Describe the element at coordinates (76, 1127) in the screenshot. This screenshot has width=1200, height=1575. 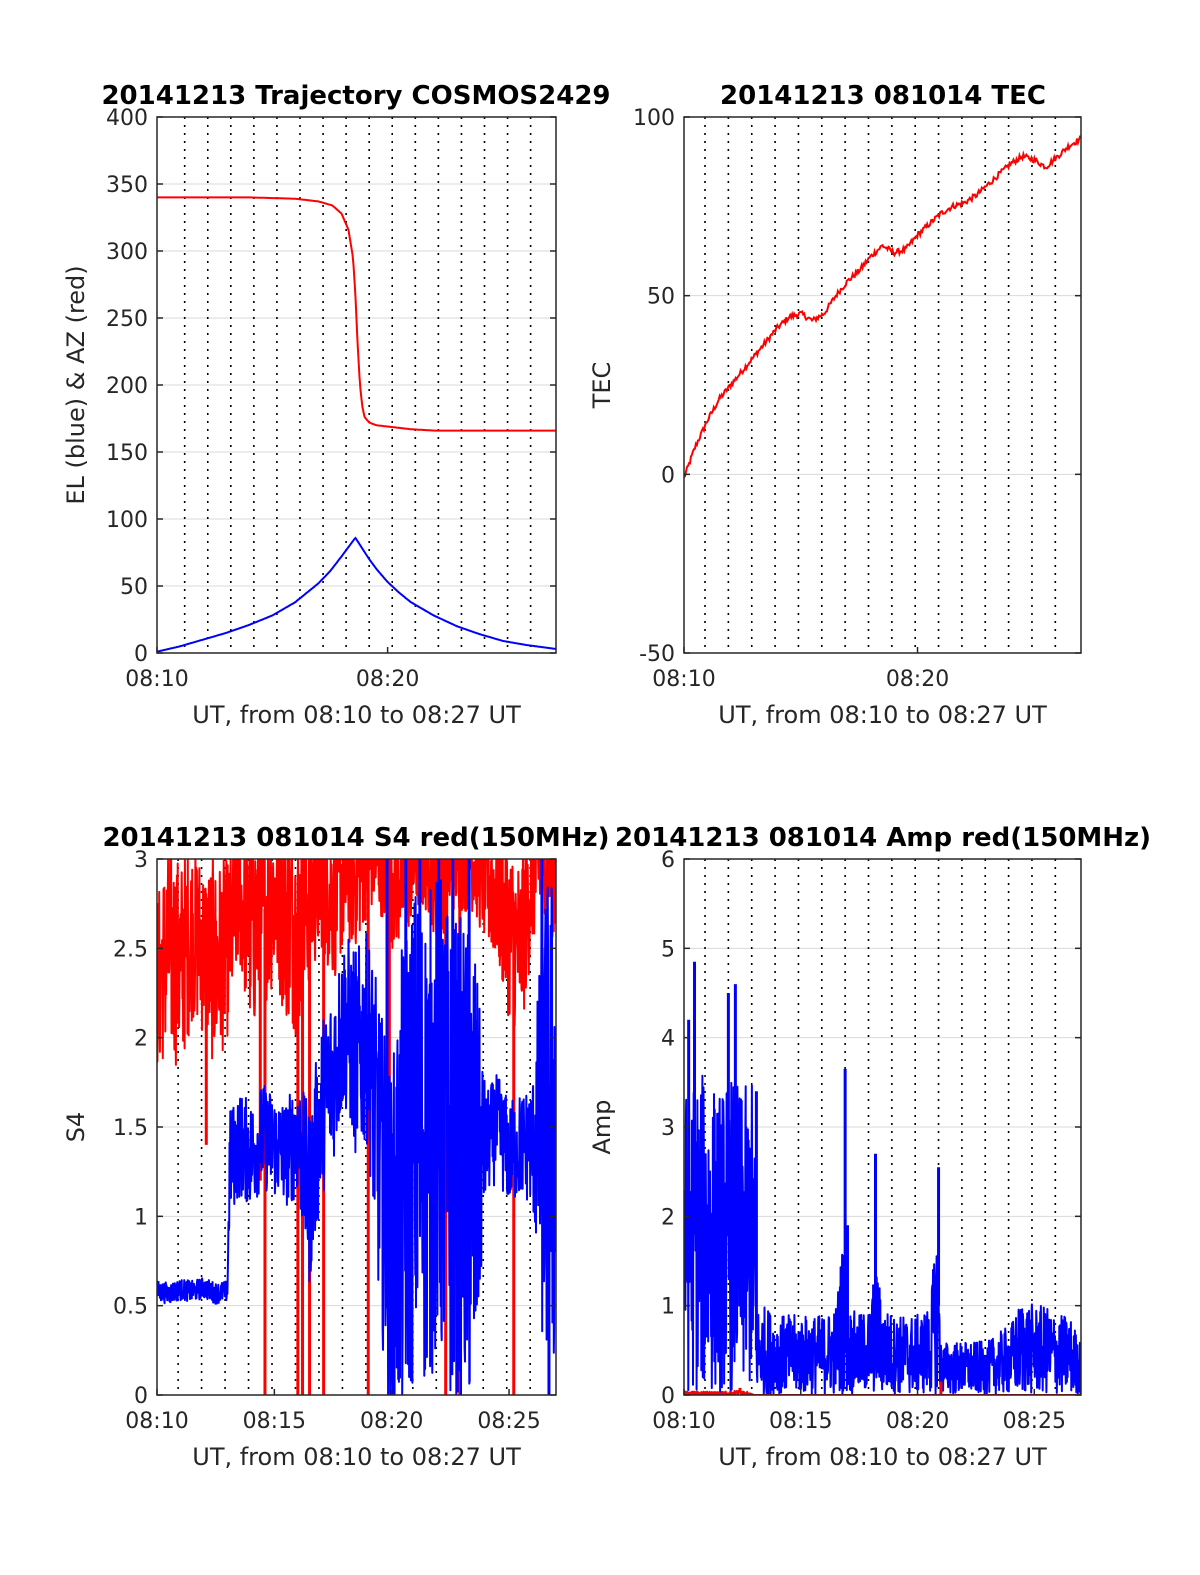
I see `y-axis-label: S4` at that location.